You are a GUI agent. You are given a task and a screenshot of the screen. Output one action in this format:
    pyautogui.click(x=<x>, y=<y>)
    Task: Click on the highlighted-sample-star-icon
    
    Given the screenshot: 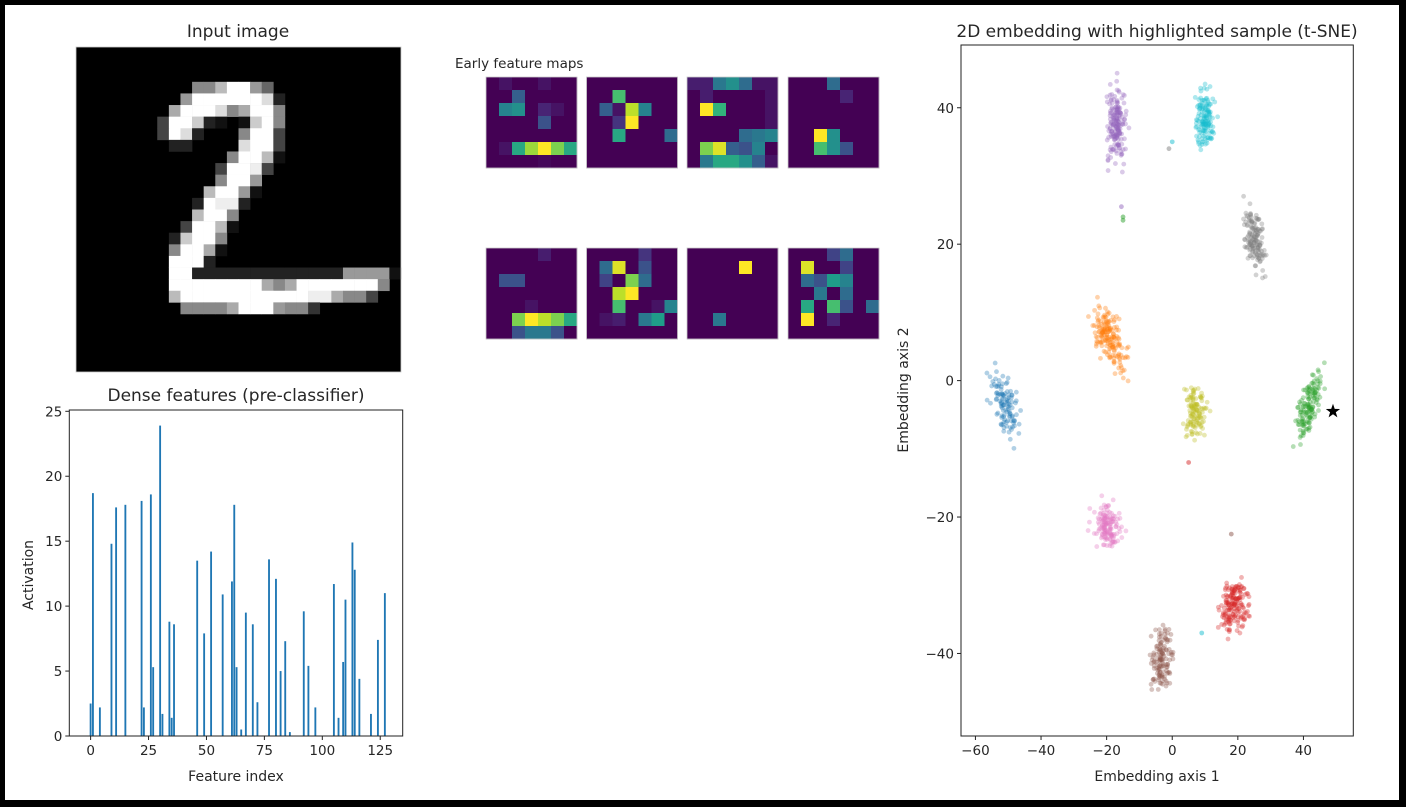 What is the action you would take?
    pyautogui.click(x=1333, y=410)
    